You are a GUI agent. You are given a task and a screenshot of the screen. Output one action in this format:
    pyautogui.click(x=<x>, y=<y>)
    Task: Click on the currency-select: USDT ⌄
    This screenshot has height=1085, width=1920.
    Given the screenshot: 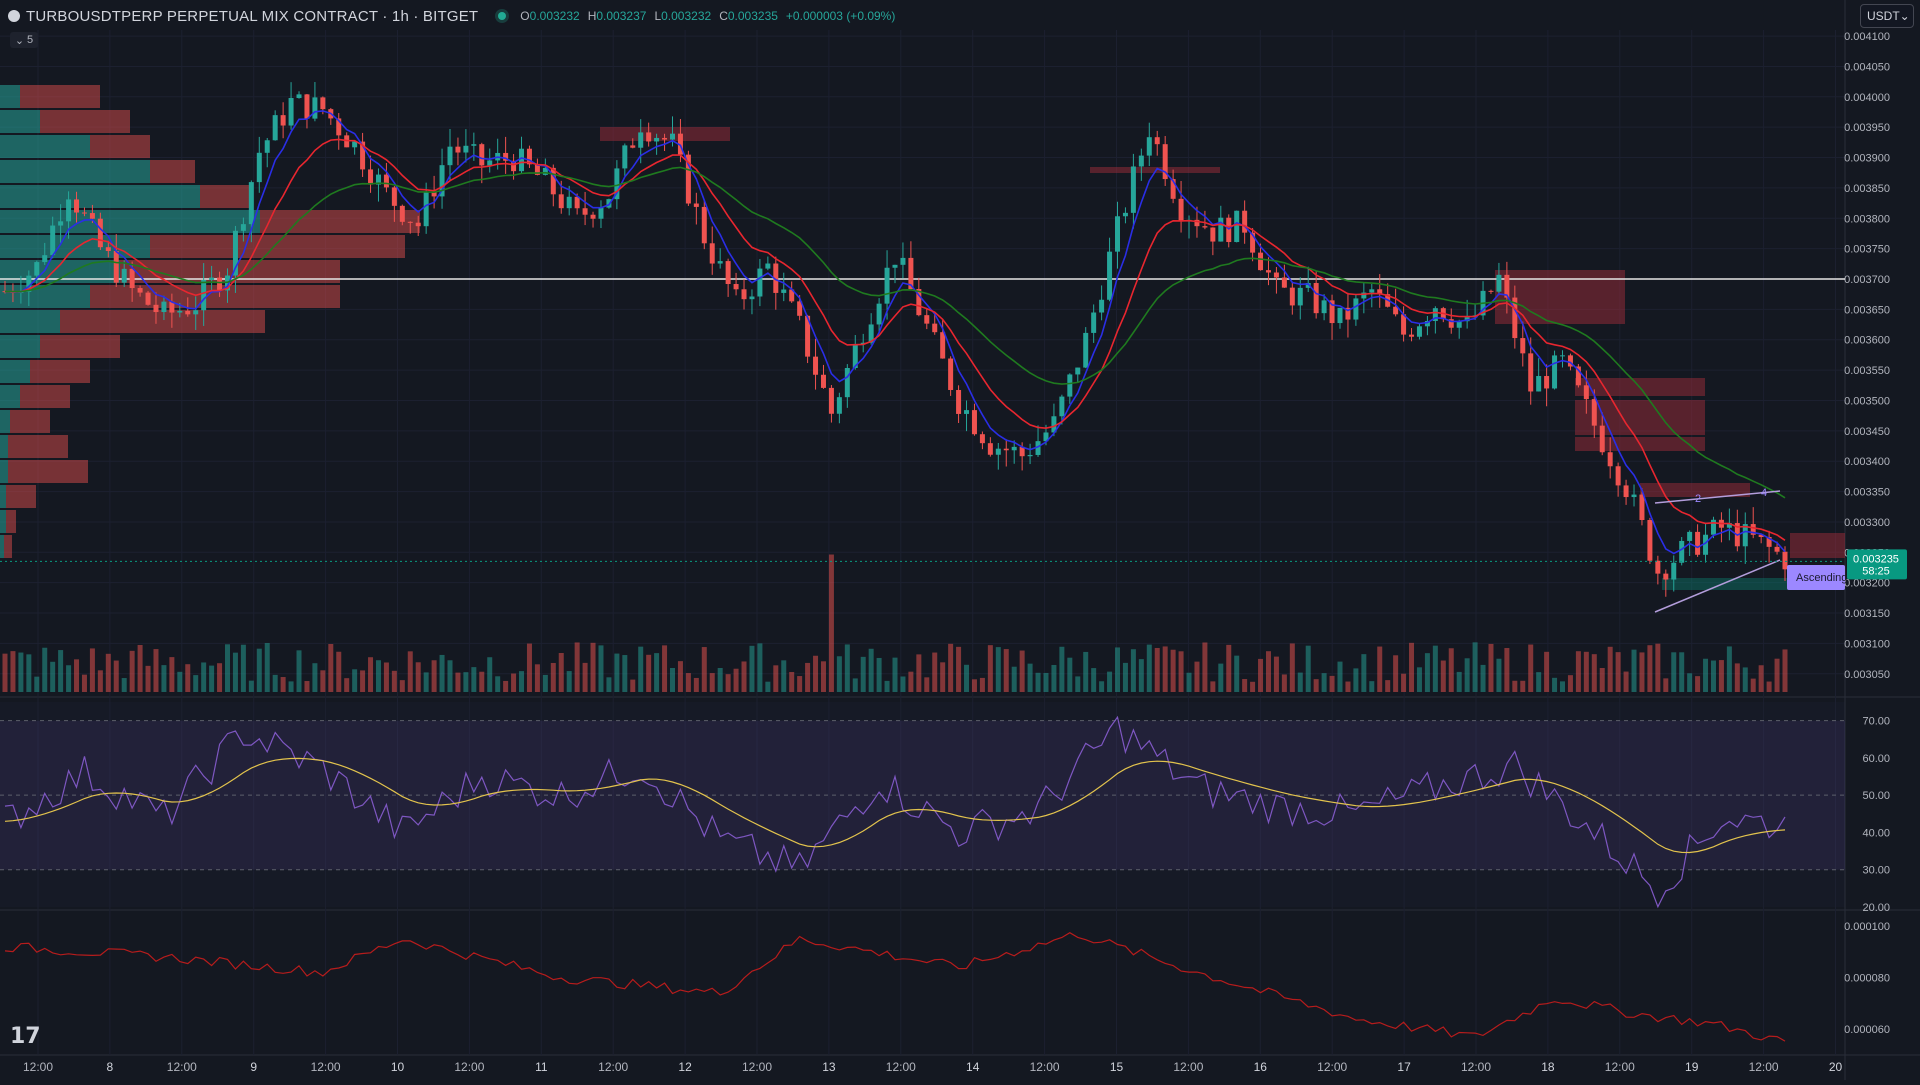 What is the action you would take?
    pyautogui.click(x=1887, y=16)
    